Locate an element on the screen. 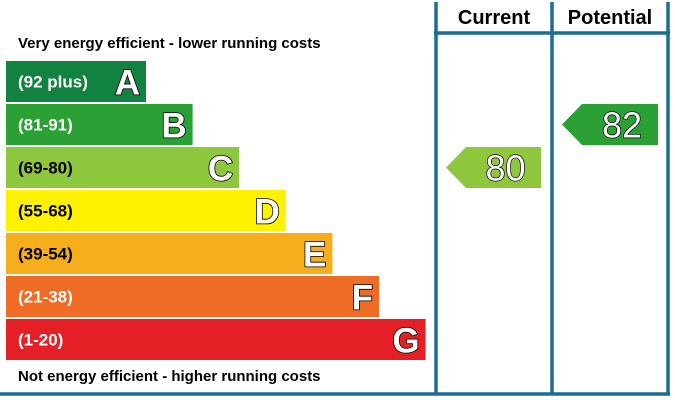  band-bar-f is located at coordinates (192, 296).